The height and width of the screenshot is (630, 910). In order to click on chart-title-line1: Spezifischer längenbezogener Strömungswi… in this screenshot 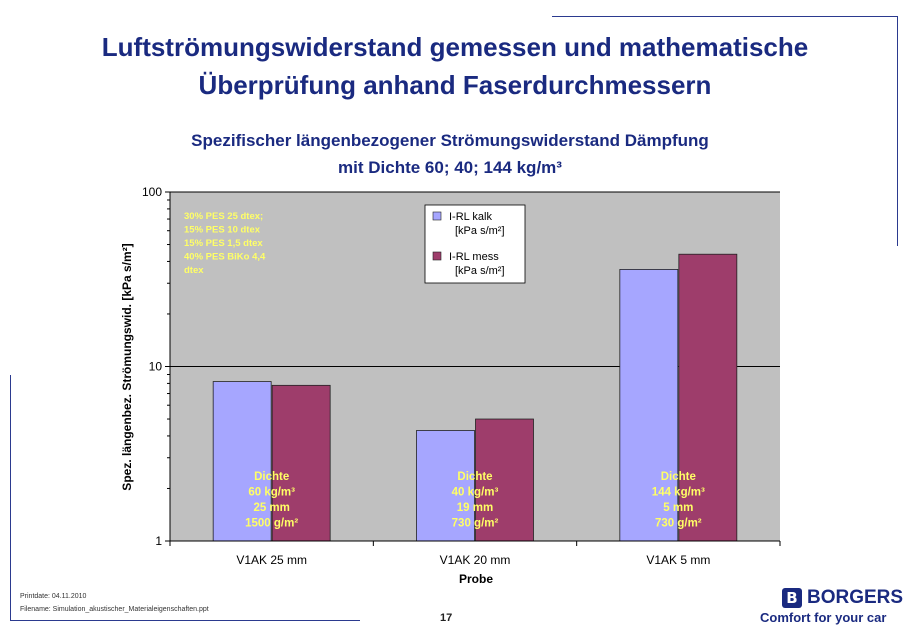, I will do `click(450, 140)`.